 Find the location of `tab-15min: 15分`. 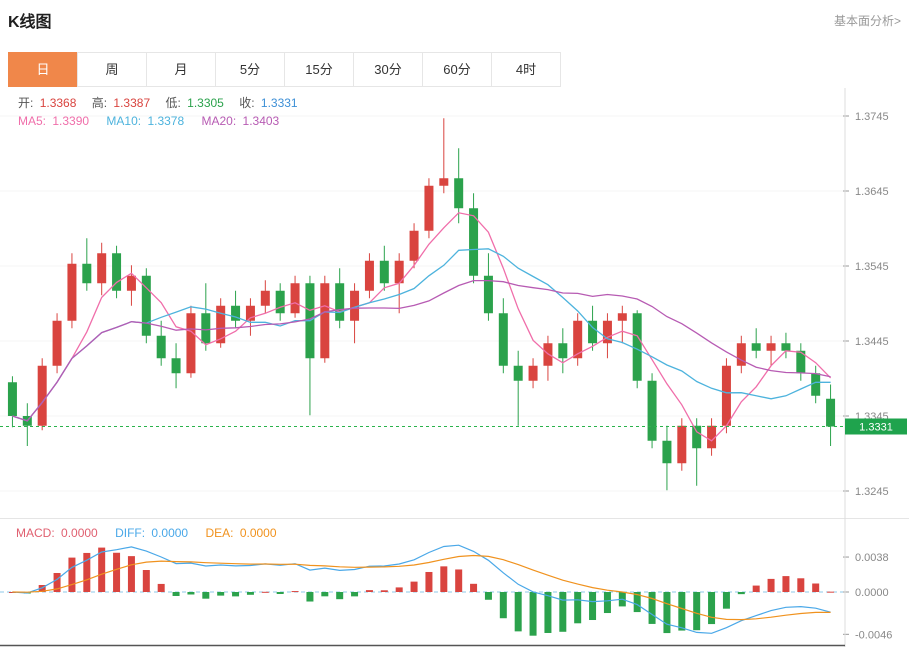

tab-15min: 15分 is located at coordinates (319, 69).